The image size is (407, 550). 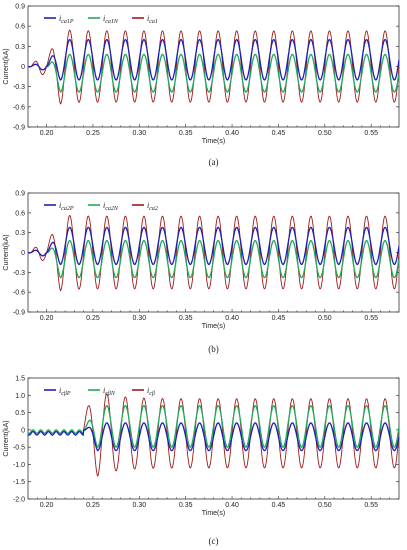 I want to click on series-line-ca2N, so click(x=213, y=259).